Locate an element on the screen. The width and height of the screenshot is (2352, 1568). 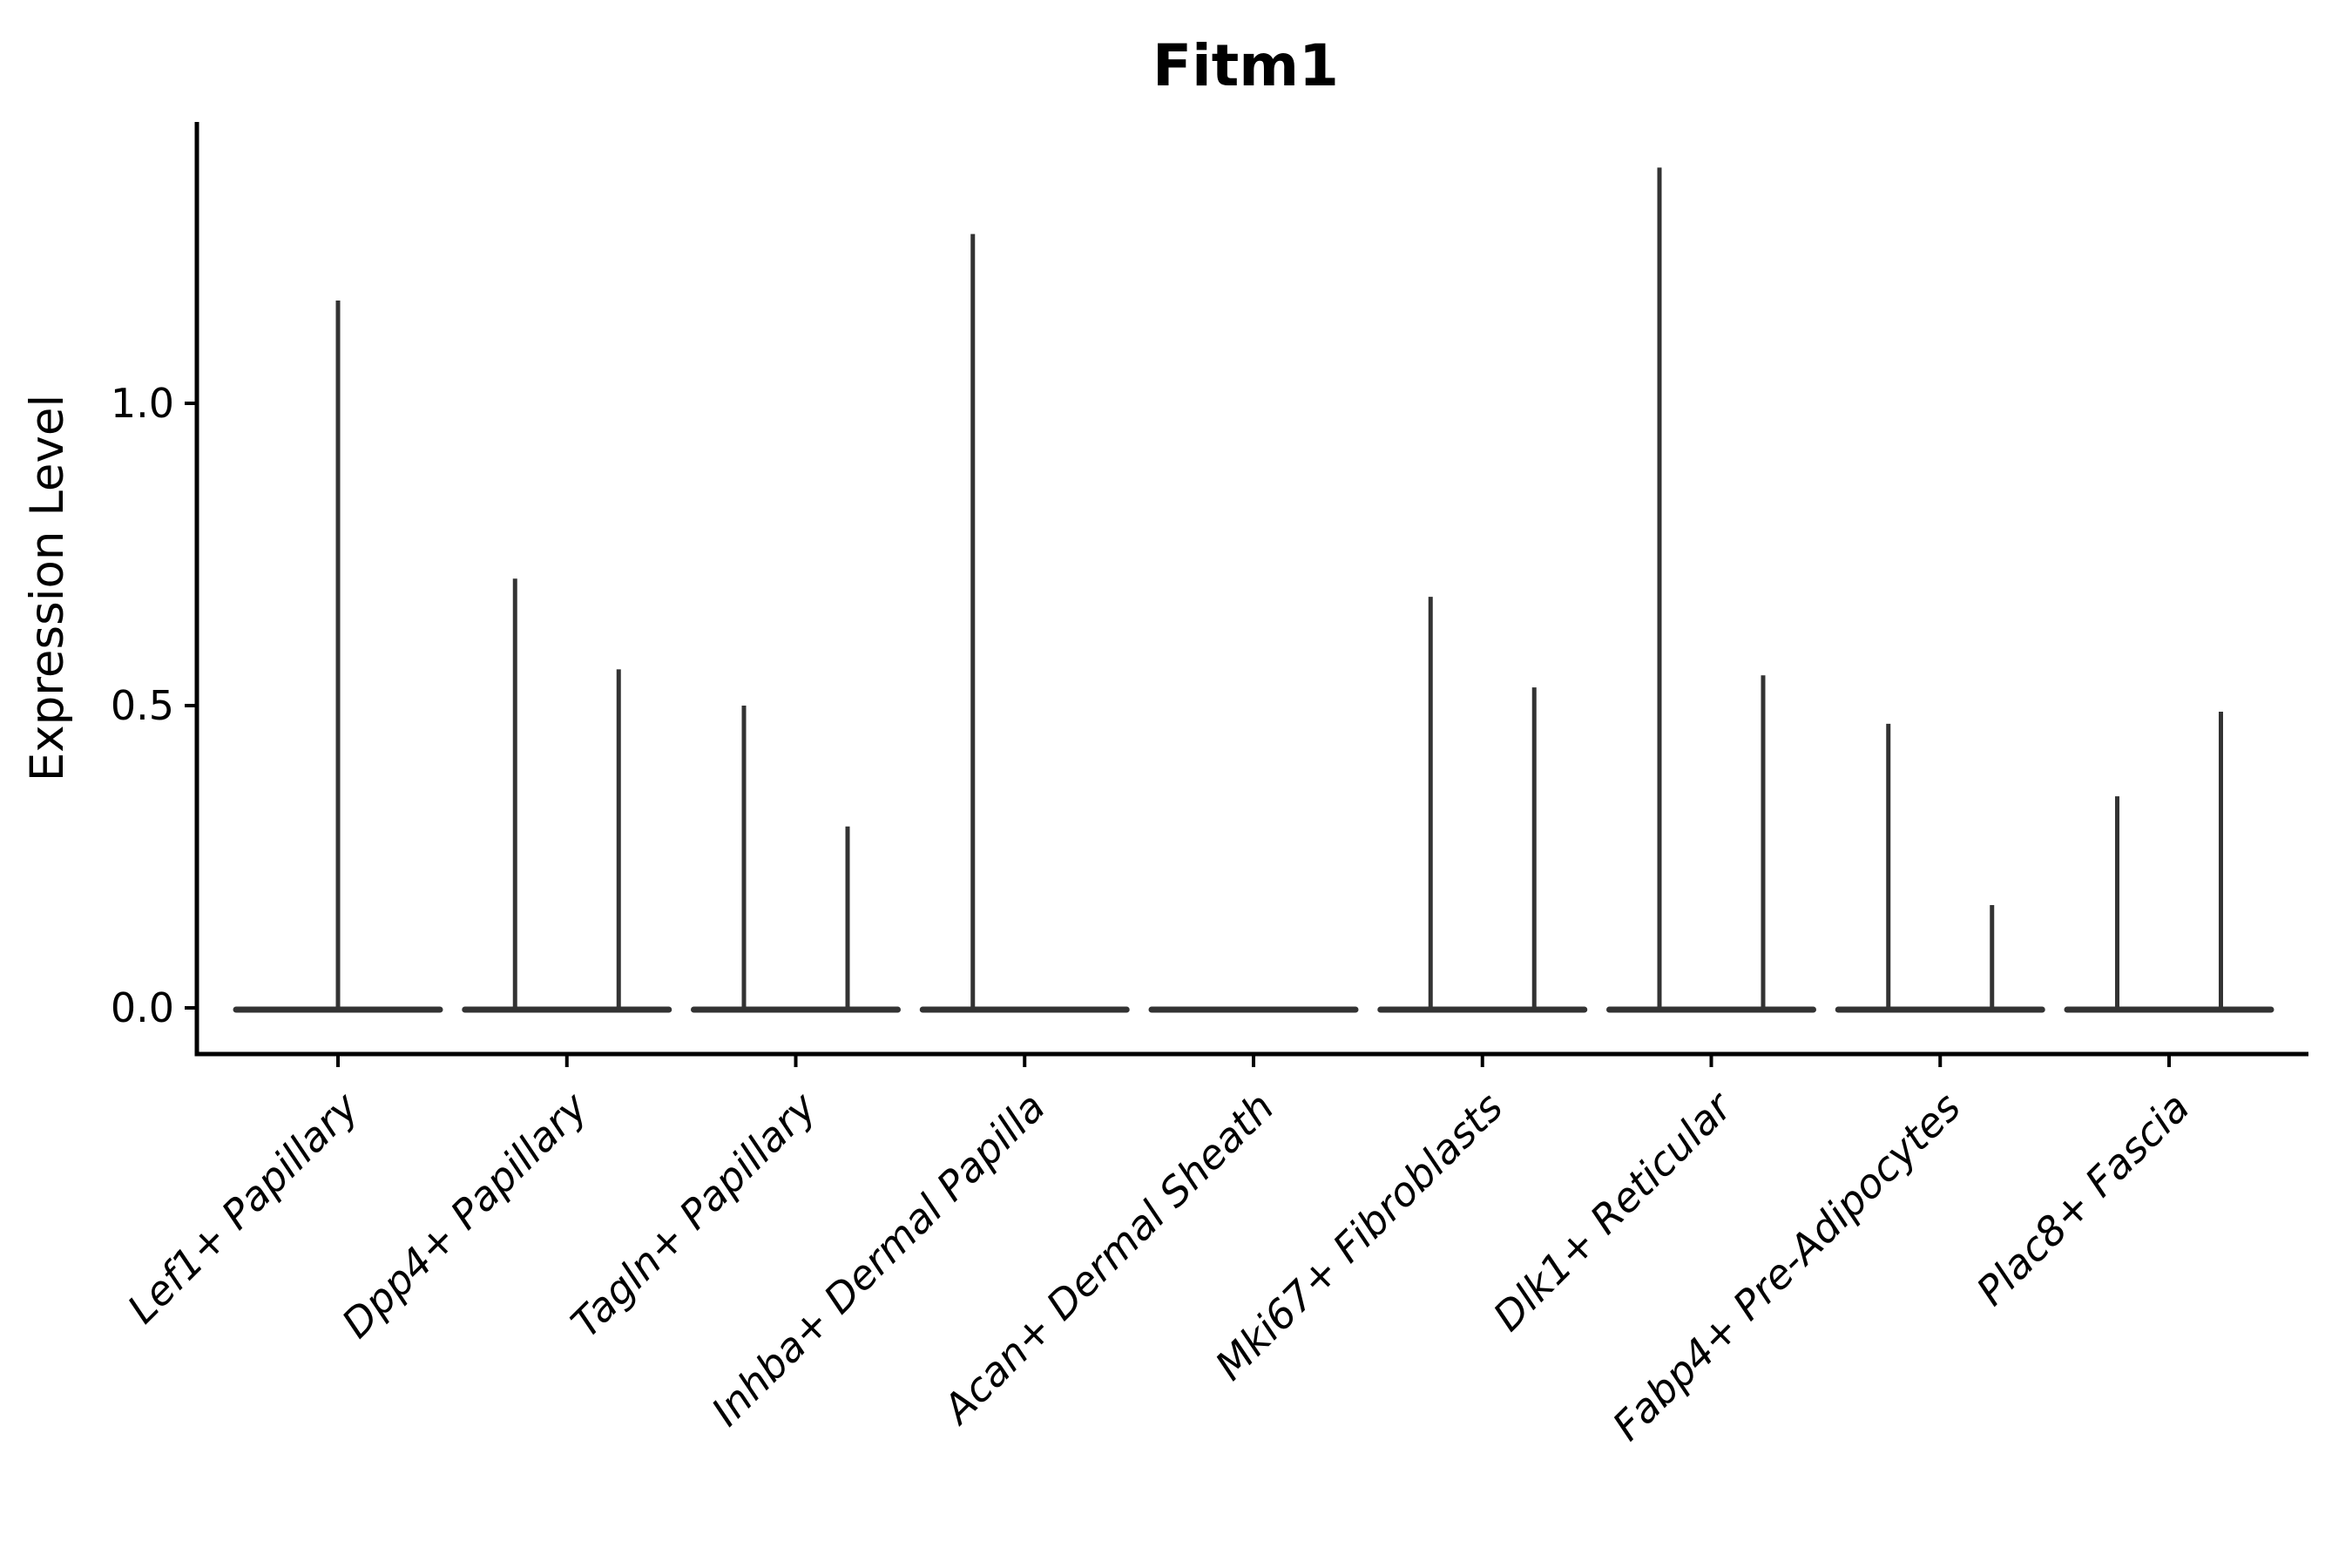
y-tick-label: 0.0 is located at coordinates (142, 1007).